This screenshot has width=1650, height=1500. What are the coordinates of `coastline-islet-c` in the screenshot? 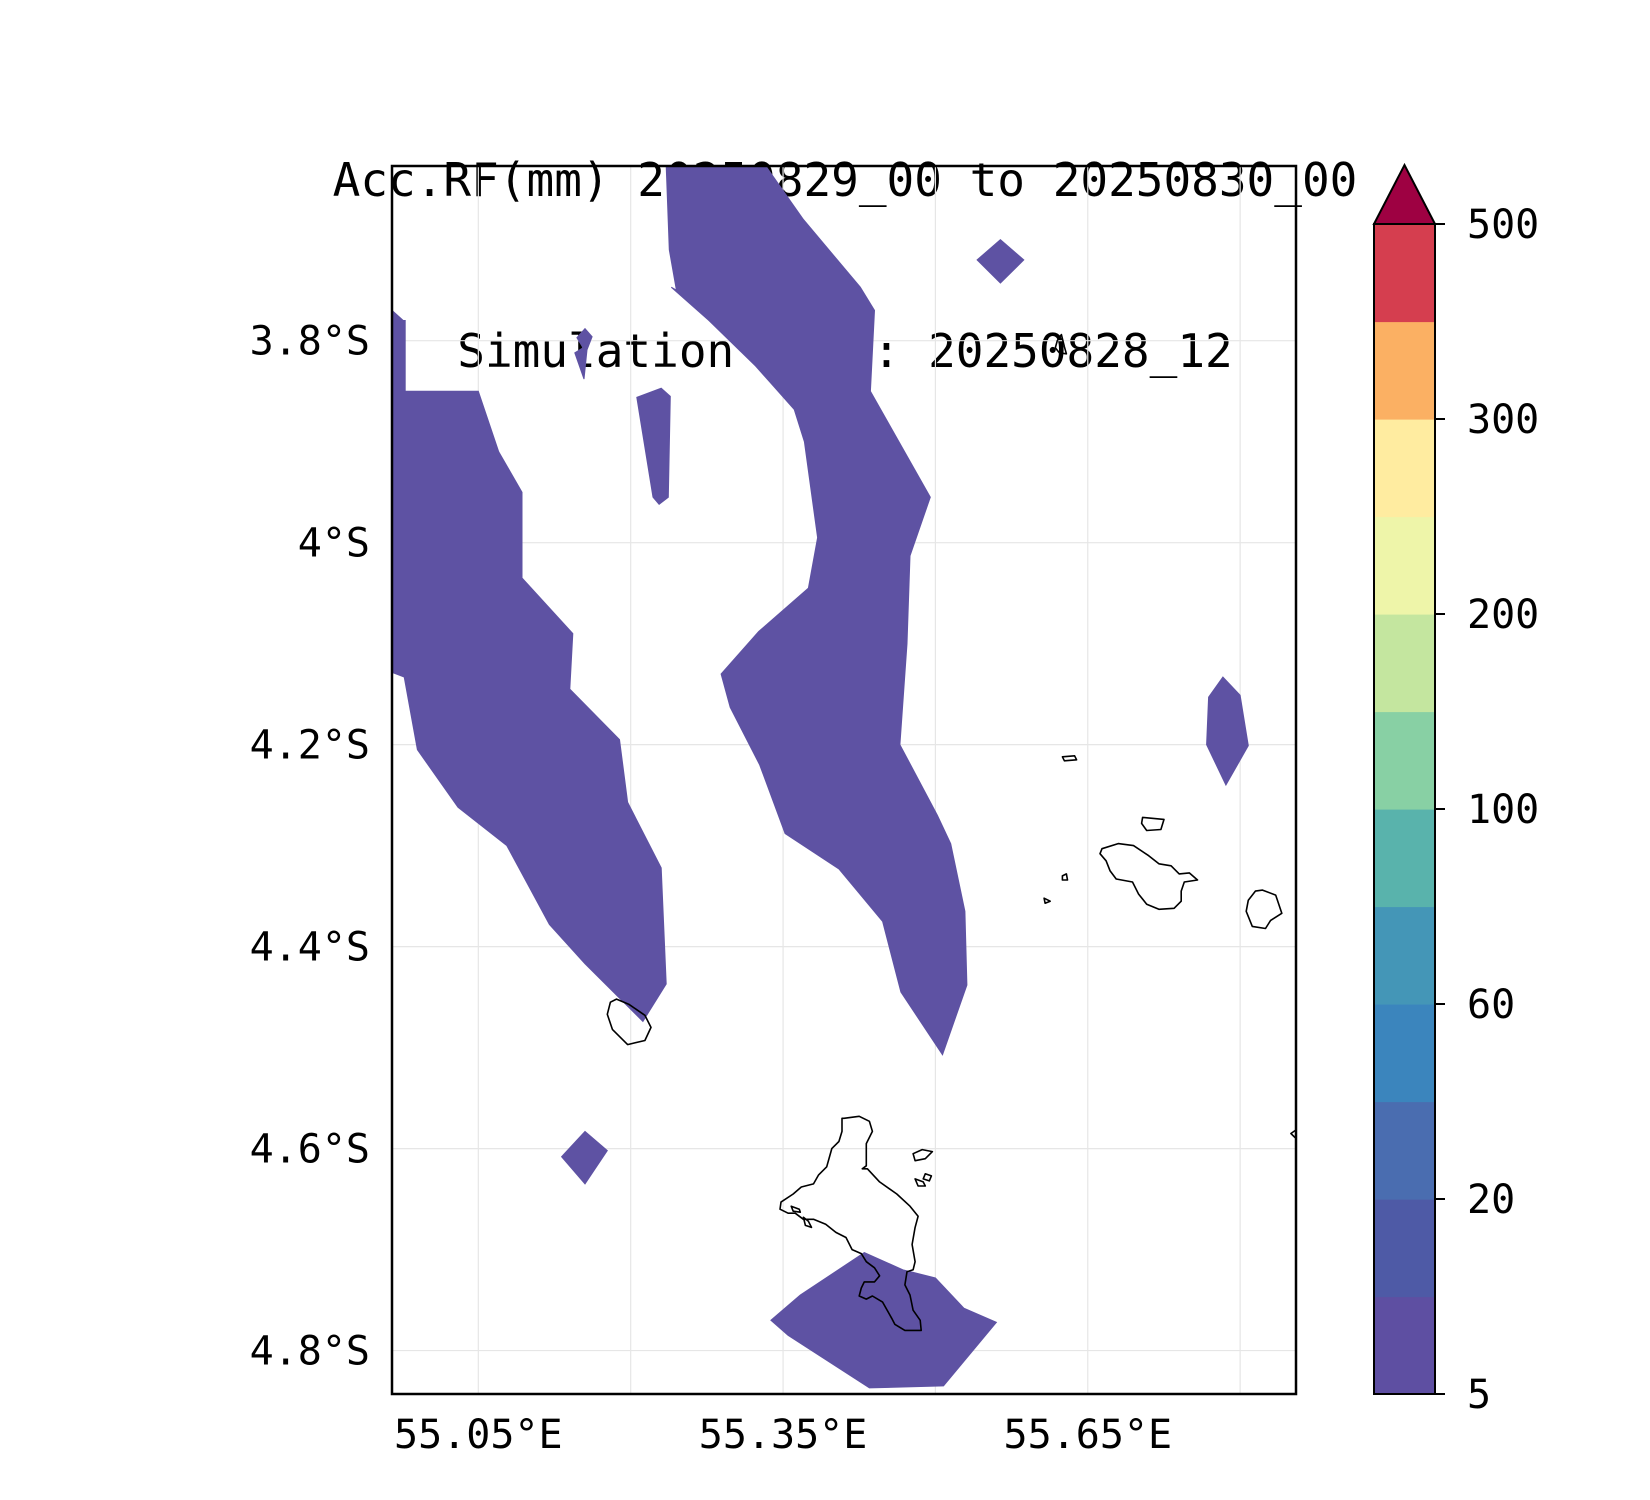 It's located at (1065, 877).